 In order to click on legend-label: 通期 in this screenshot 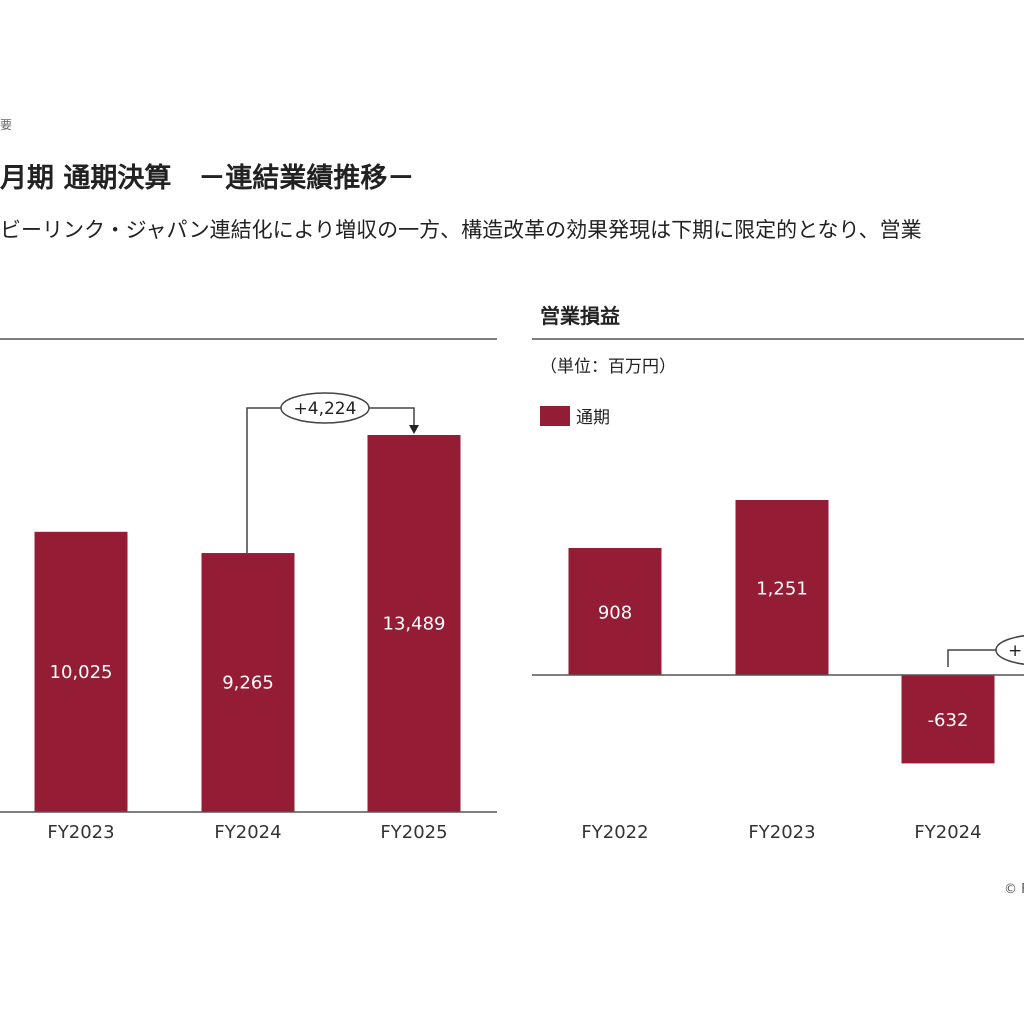, I will do `click(593, 418)`.